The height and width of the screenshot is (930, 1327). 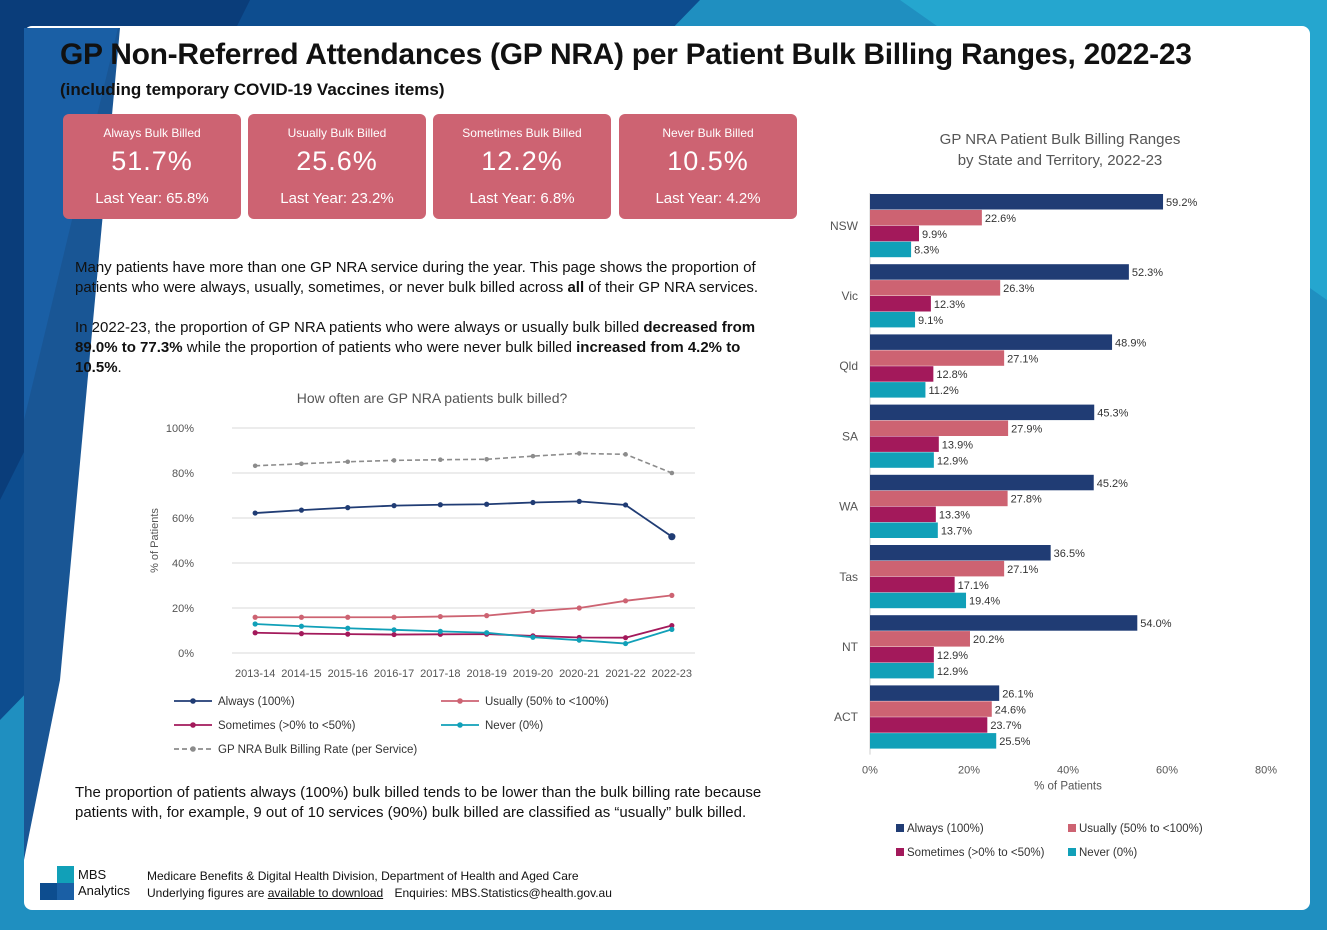 I want to click on bar-value-label: 11.2%, so click(x=943, y=391).